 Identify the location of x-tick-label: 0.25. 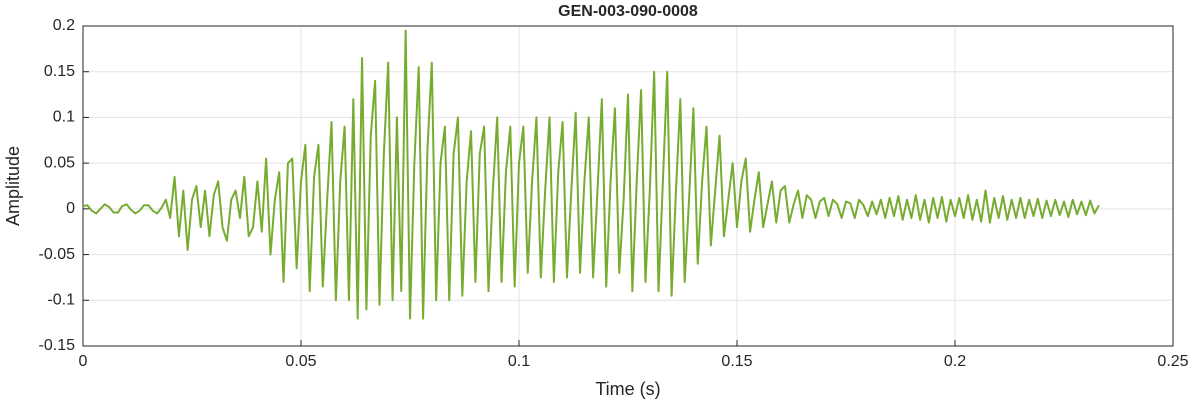
(1172, 361).